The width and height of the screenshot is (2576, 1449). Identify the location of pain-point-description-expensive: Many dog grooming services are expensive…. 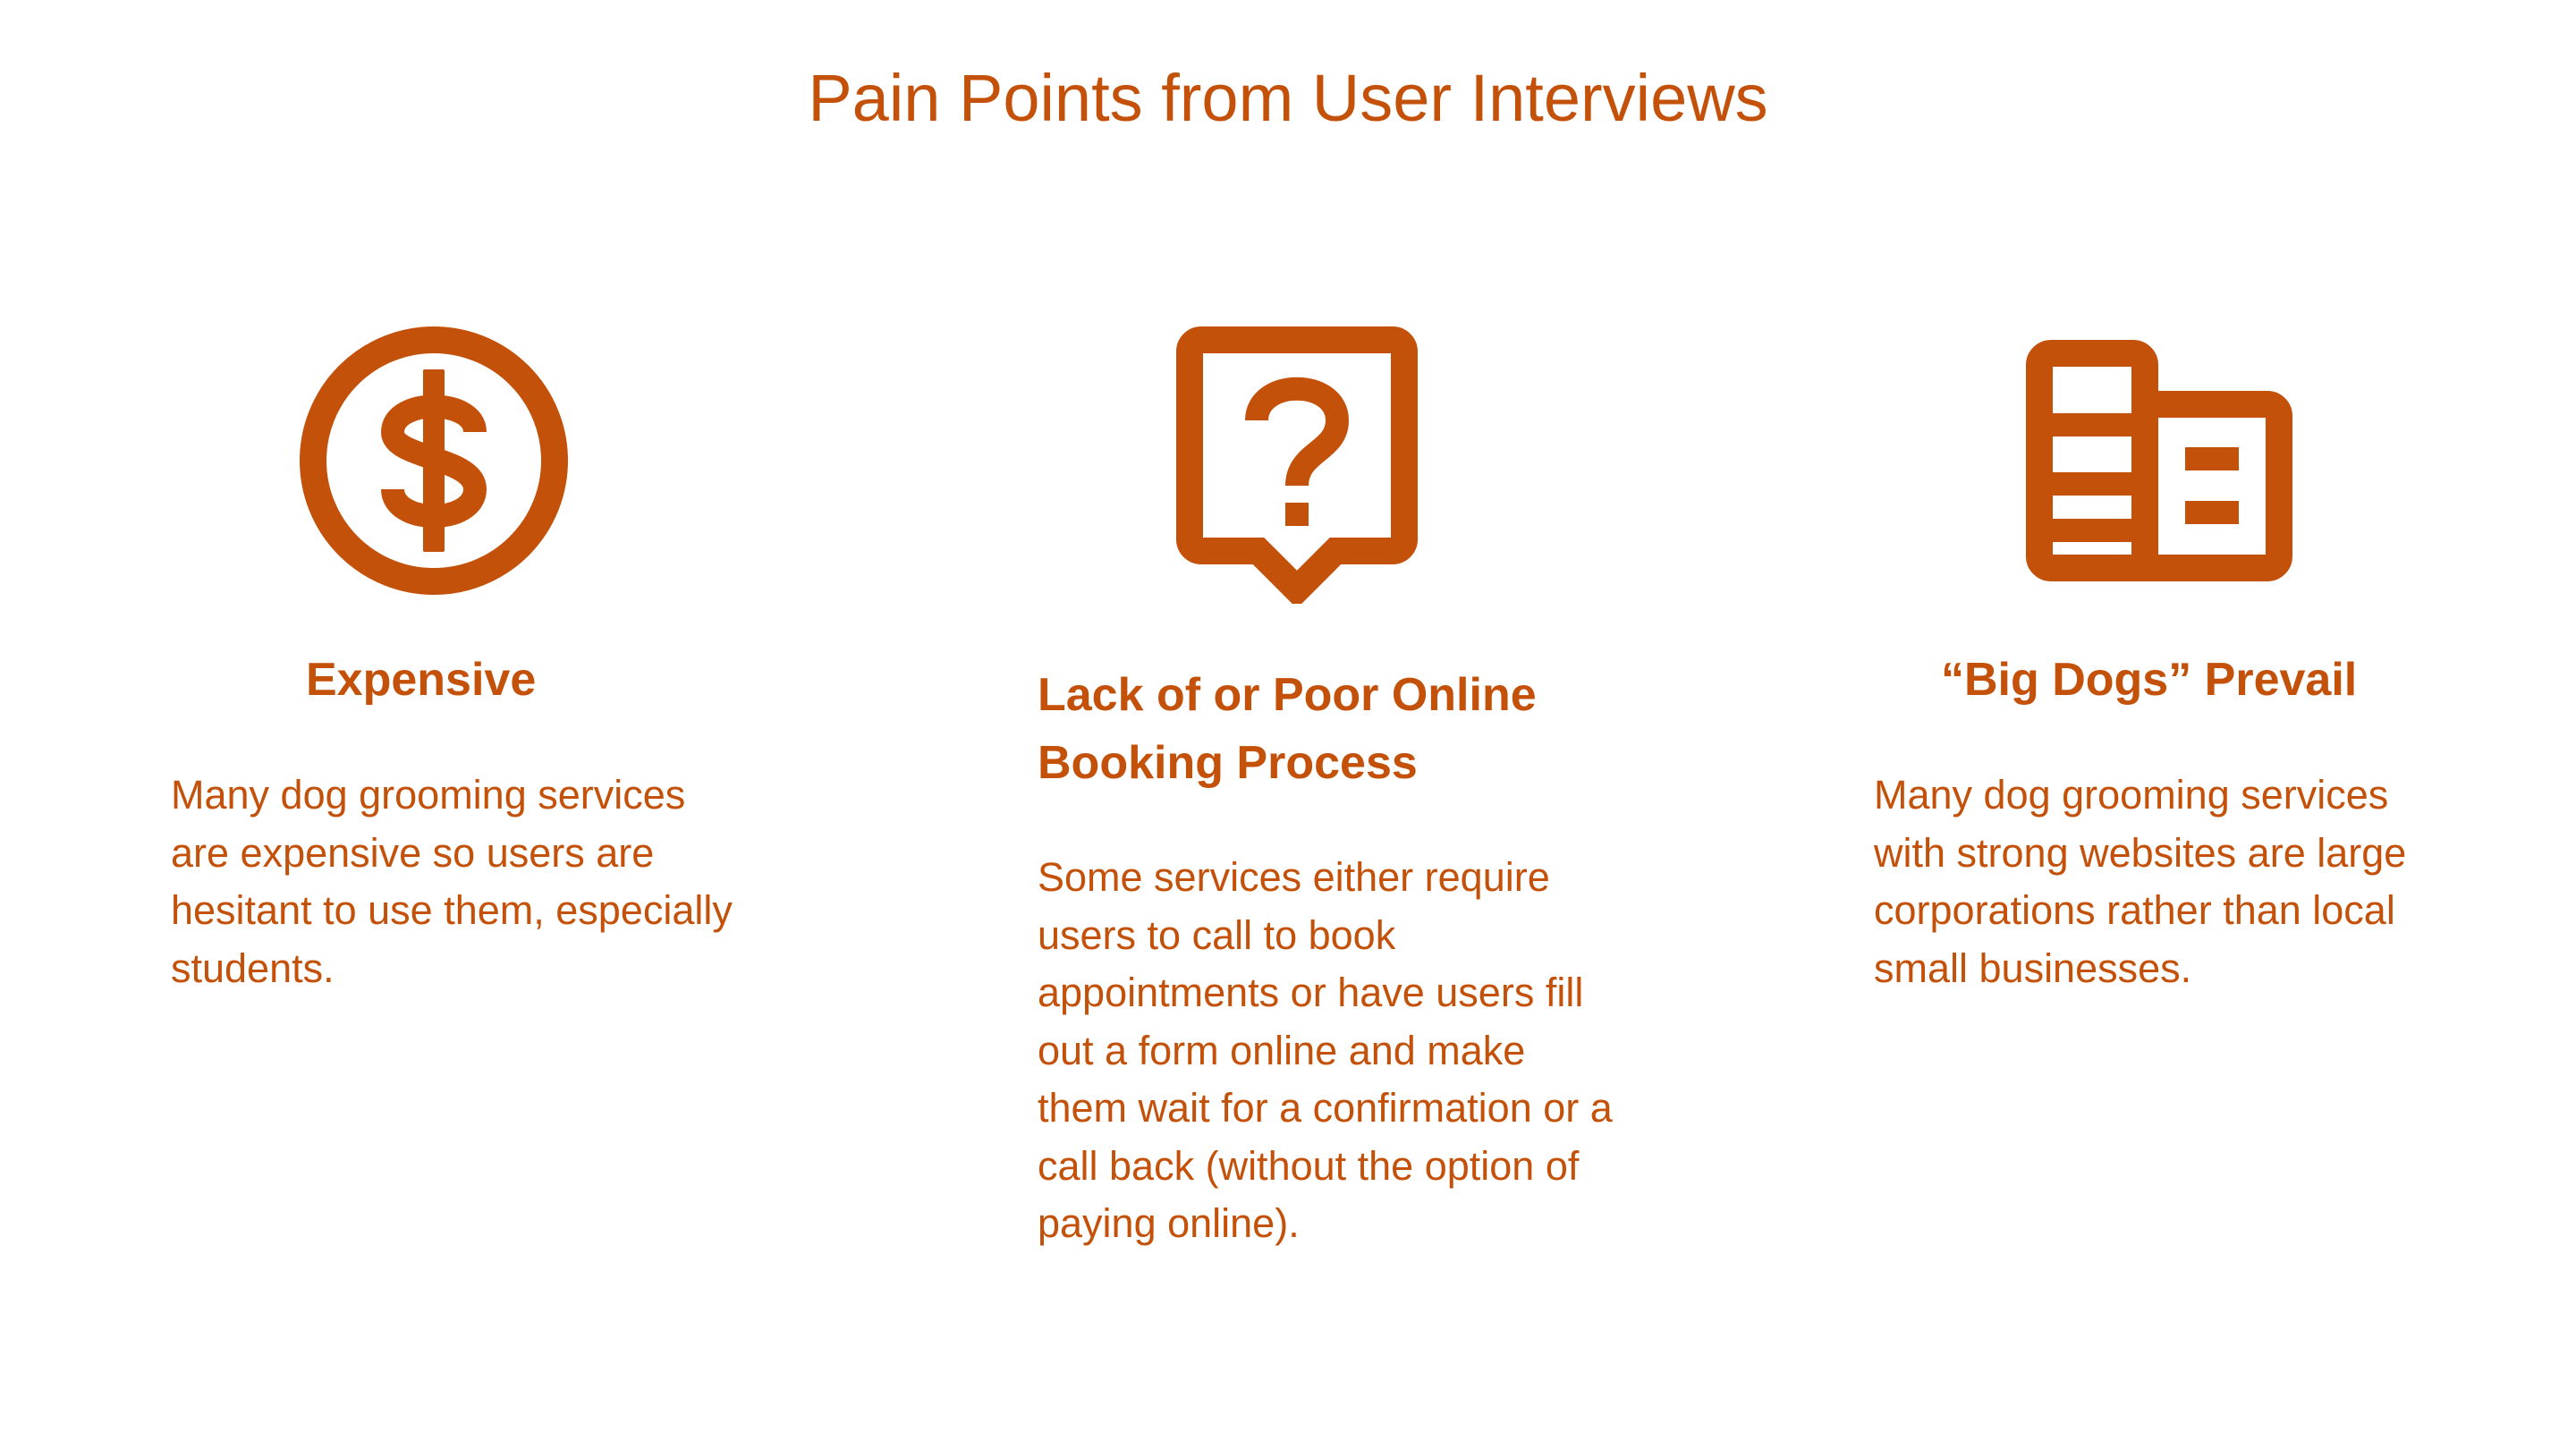
(452, 881).